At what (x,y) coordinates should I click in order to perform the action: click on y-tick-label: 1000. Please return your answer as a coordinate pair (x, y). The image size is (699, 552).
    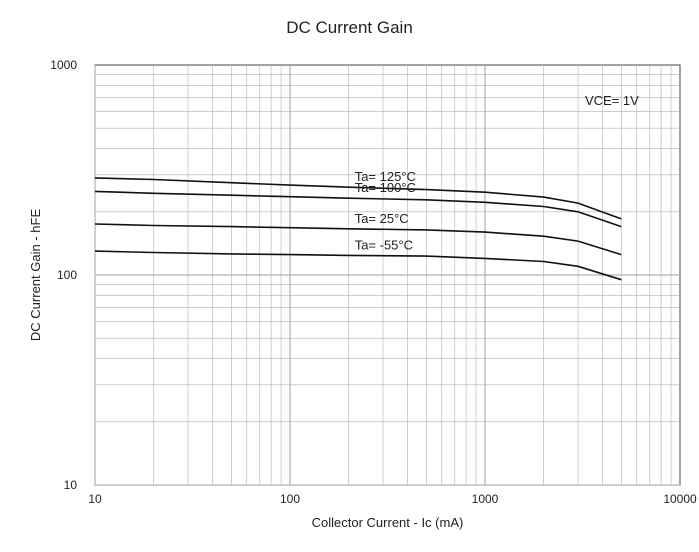
    Looking at the image, I should click on (63, 65).